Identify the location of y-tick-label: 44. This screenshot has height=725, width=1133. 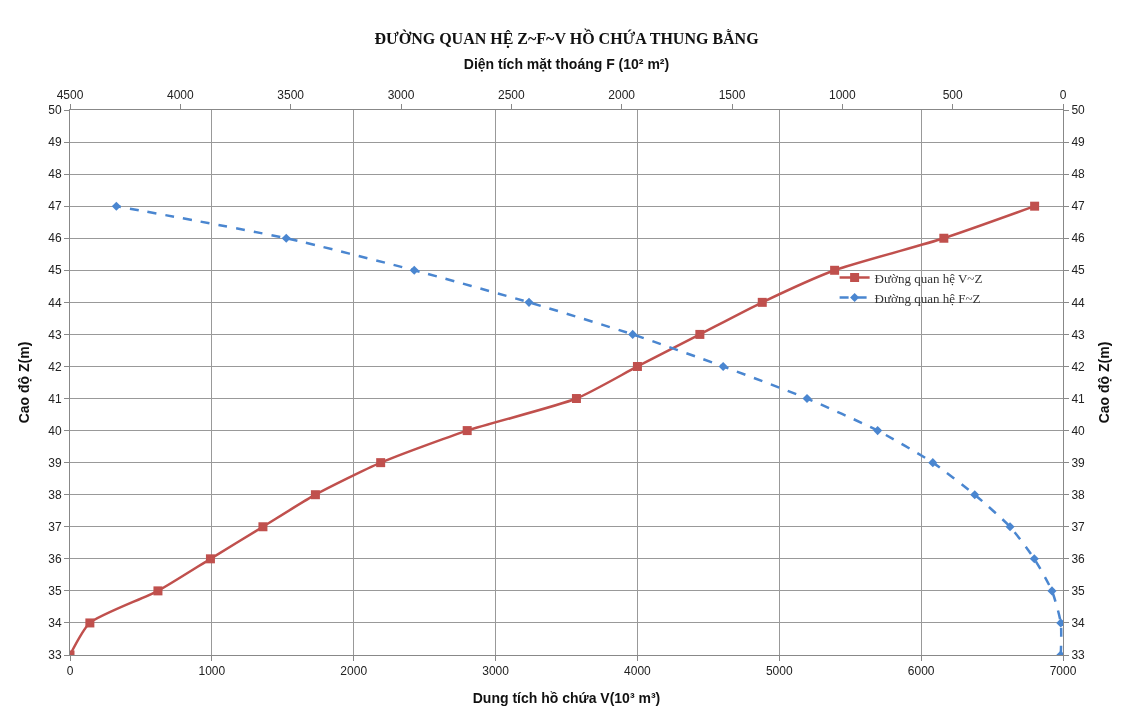
(55, 302).